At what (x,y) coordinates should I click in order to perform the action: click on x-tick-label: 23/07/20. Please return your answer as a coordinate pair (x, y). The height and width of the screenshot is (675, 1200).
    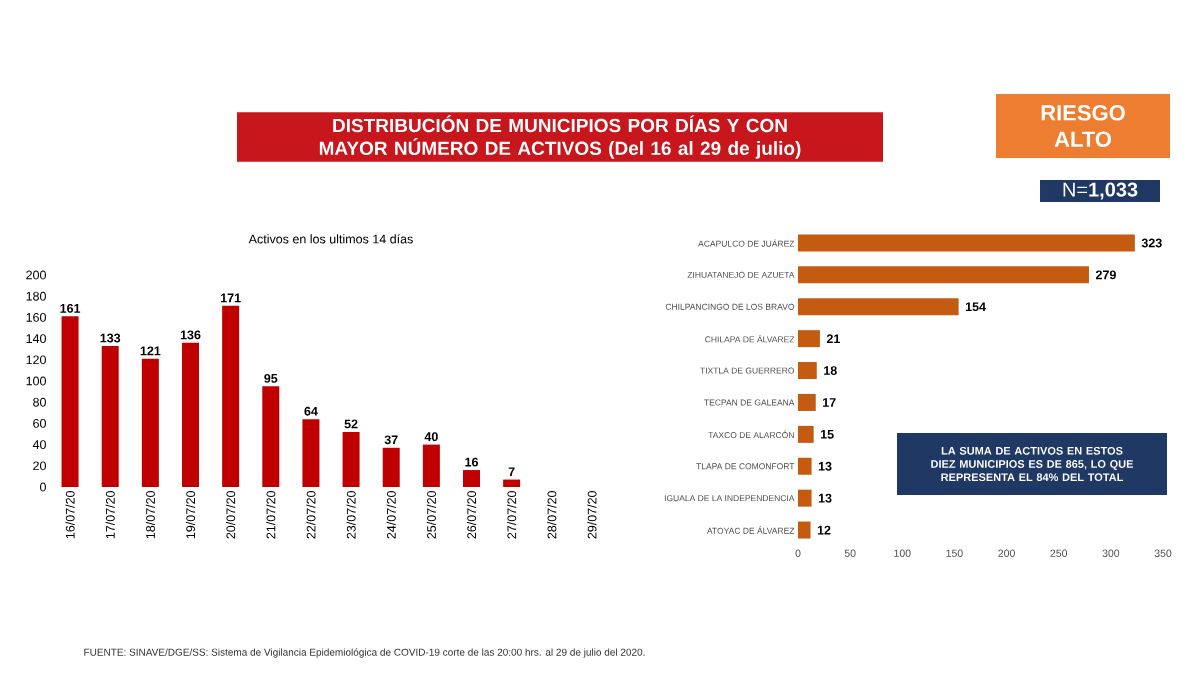
    Looking at the image, I should click on (351, 515).